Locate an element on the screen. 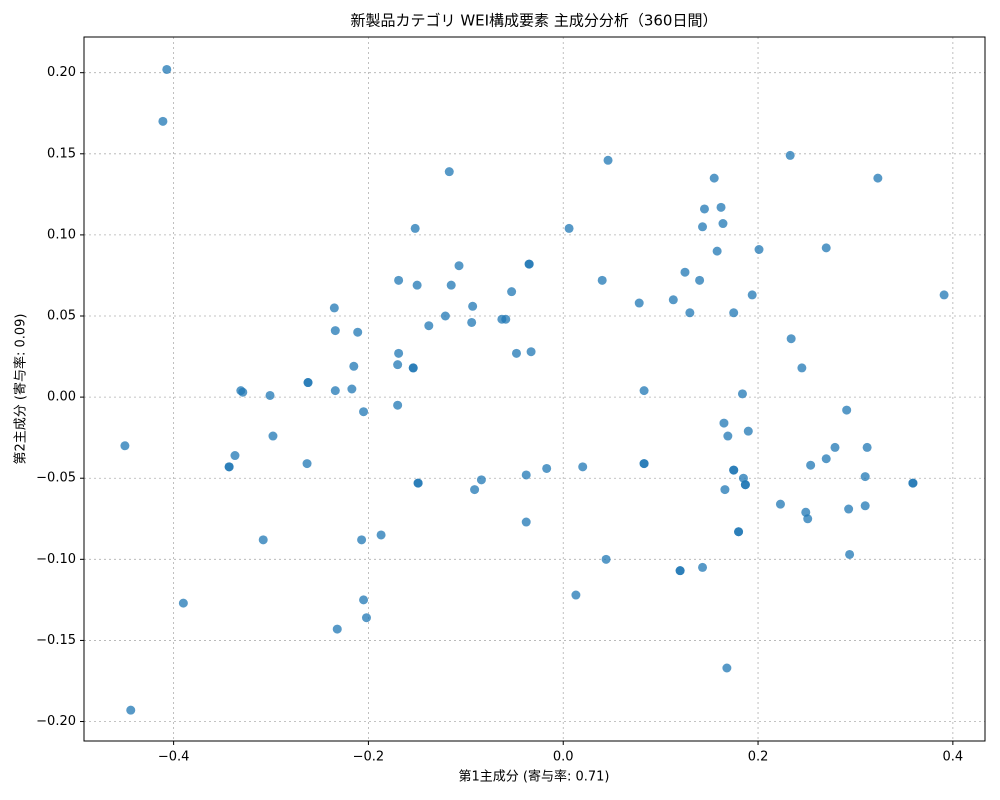 This screenshot has height=800, width=1000. x-tick-label: 0.2 is located at coordinates (758, 757).